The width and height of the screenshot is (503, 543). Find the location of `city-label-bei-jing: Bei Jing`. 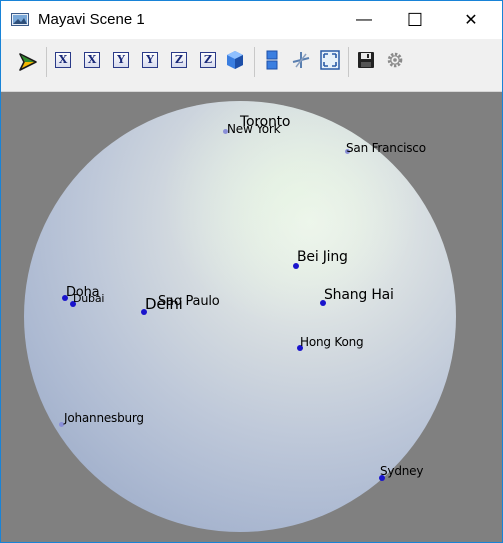

city-label-bei-jing: Bei Jing is located at coordinates (322, 257).